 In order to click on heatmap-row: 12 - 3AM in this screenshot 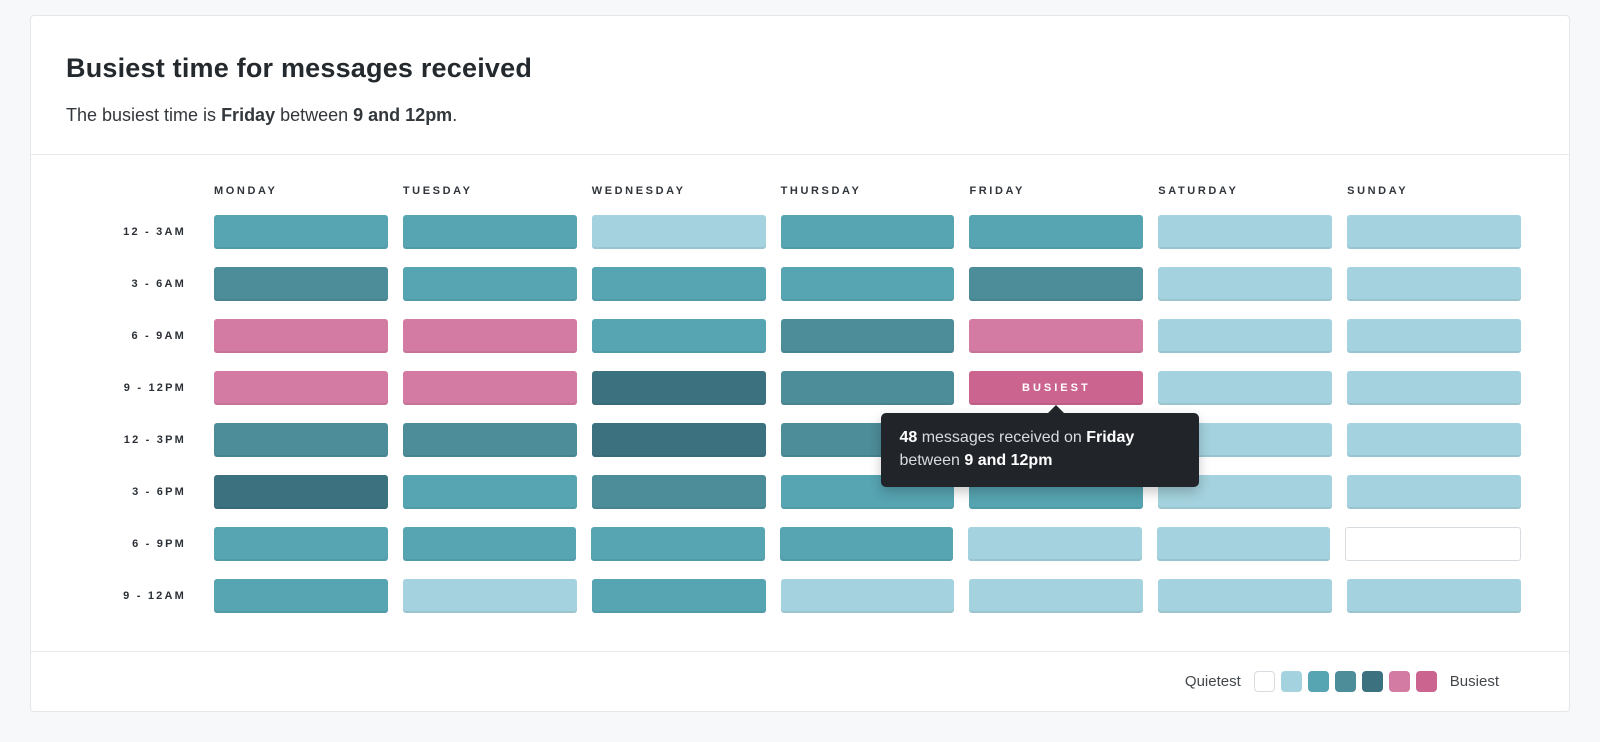, I will do `click(794, 232)`.